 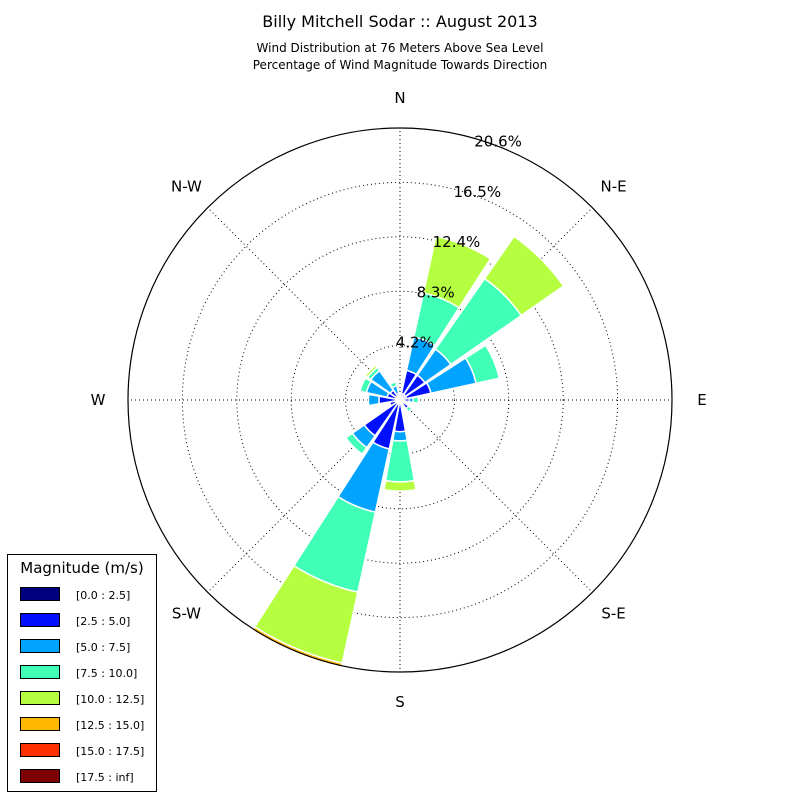 What do you see at coordinates (400, 702) in the screenshot?
I see `compass-label-s: S` at bounding box center [400, 702].